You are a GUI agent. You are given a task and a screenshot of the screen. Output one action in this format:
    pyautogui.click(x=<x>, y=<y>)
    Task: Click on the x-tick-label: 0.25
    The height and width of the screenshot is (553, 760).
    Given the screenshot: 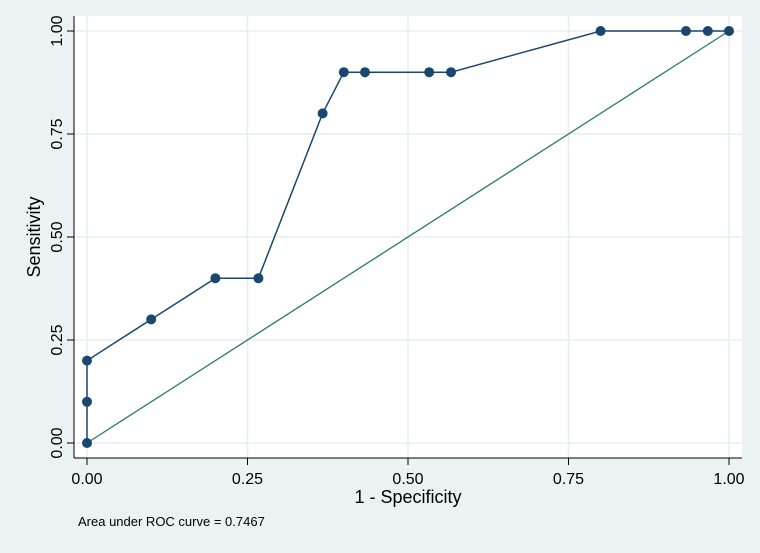 What is the action you would take?
    pyautogui.click(x=247, y=479)
    